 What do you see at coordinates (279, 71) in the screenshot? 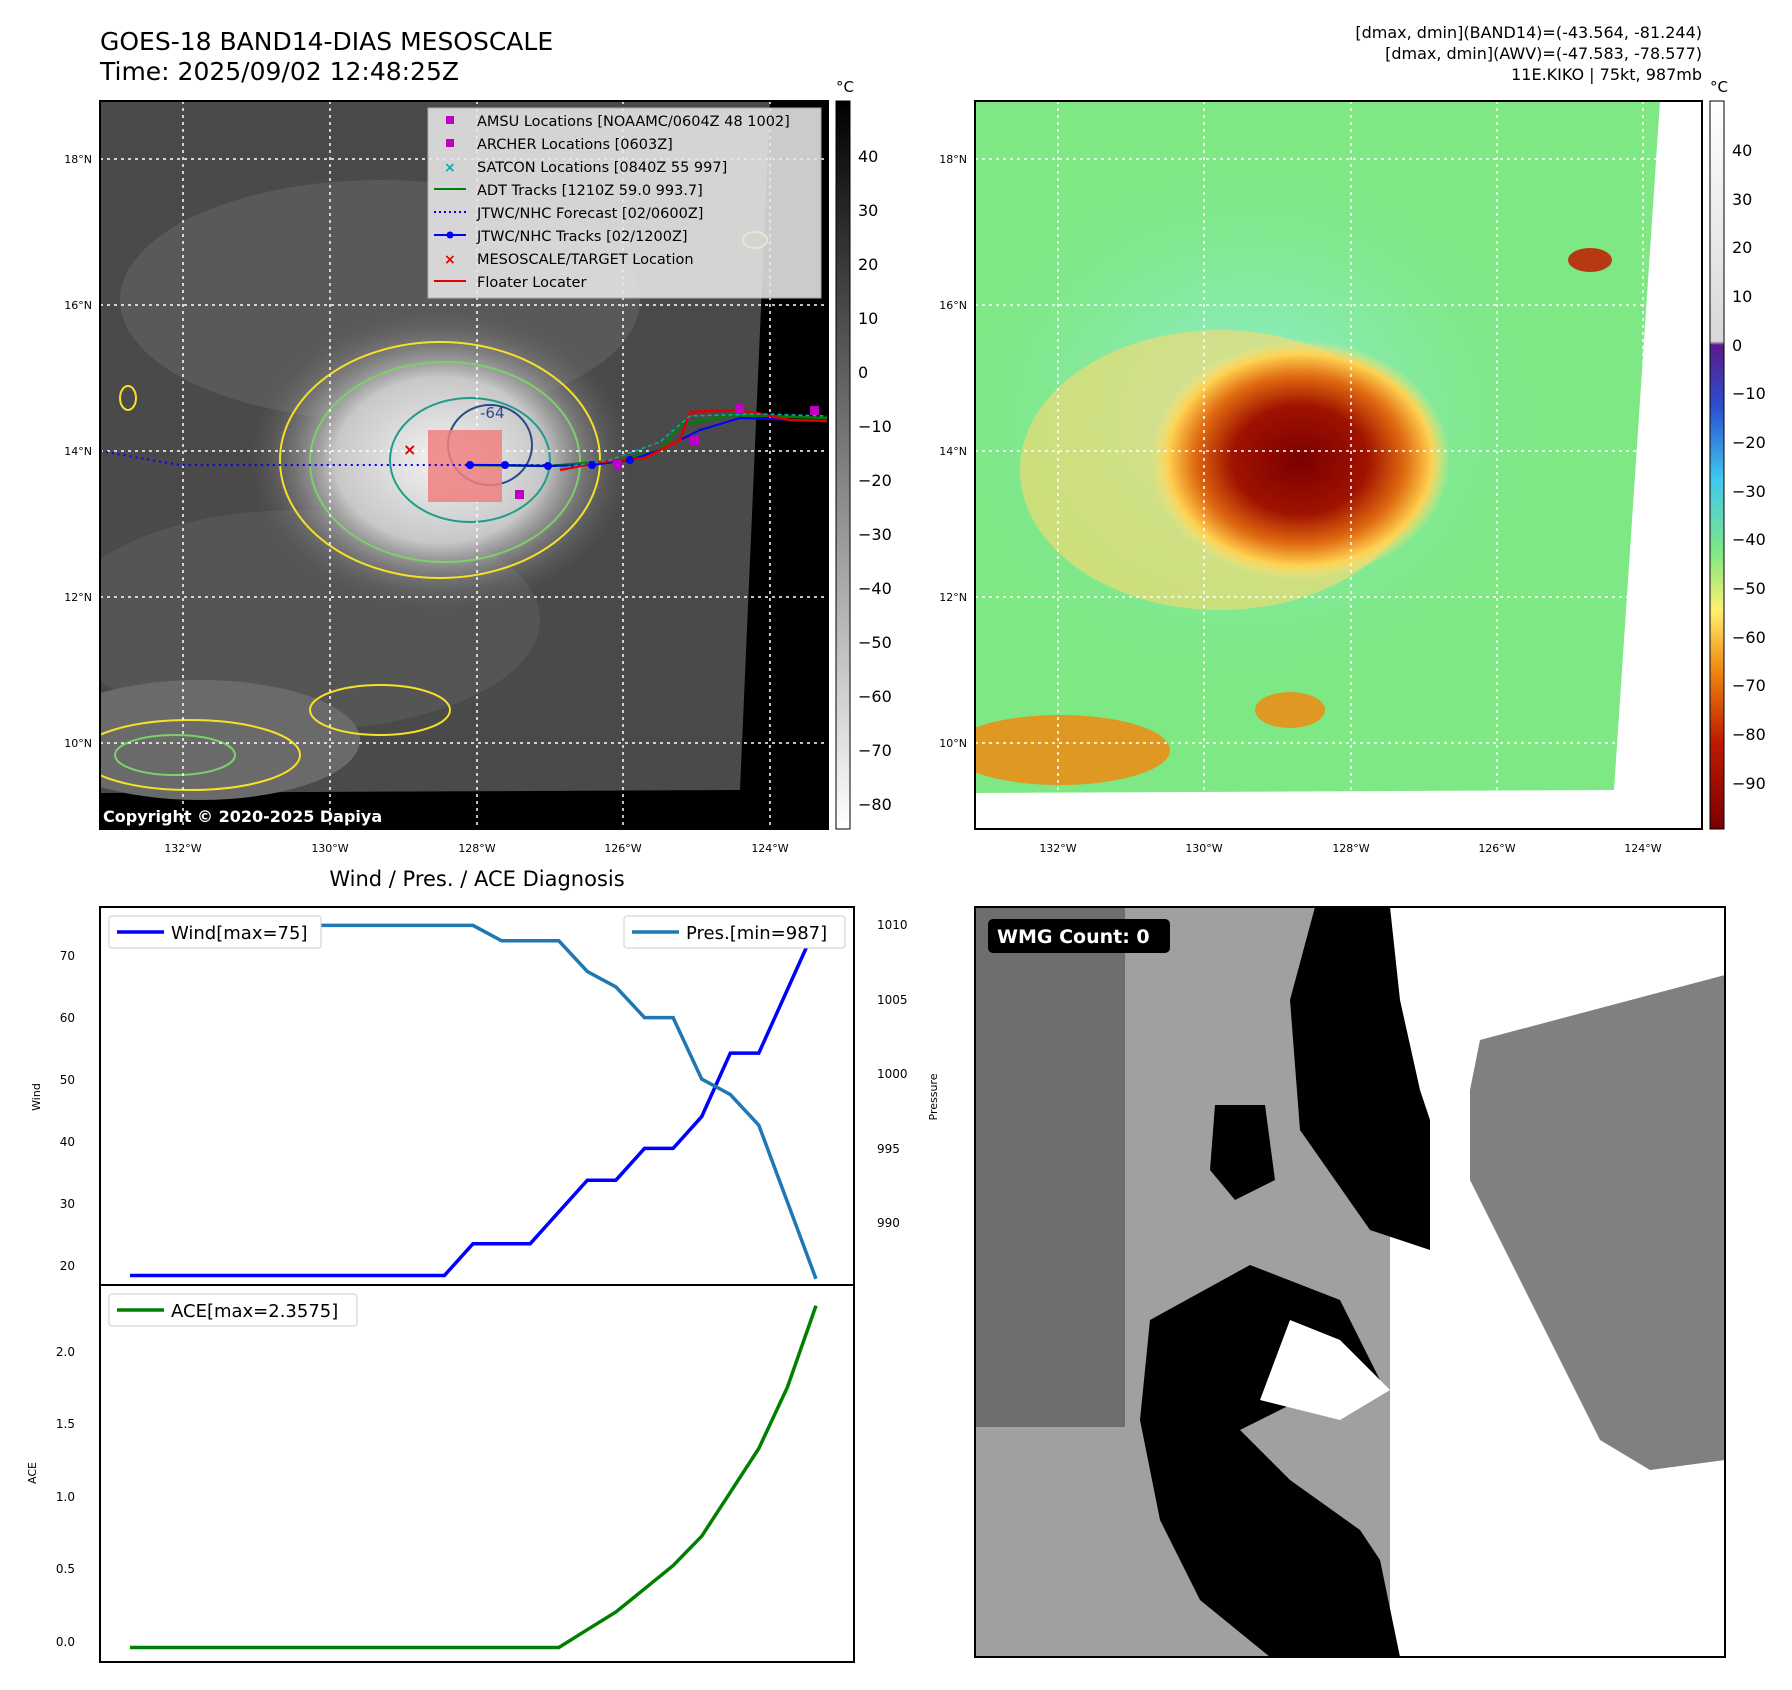
I see `figure-time: Time: 2025/09/02 12:48:25Z` at bounding box center [279, 71].